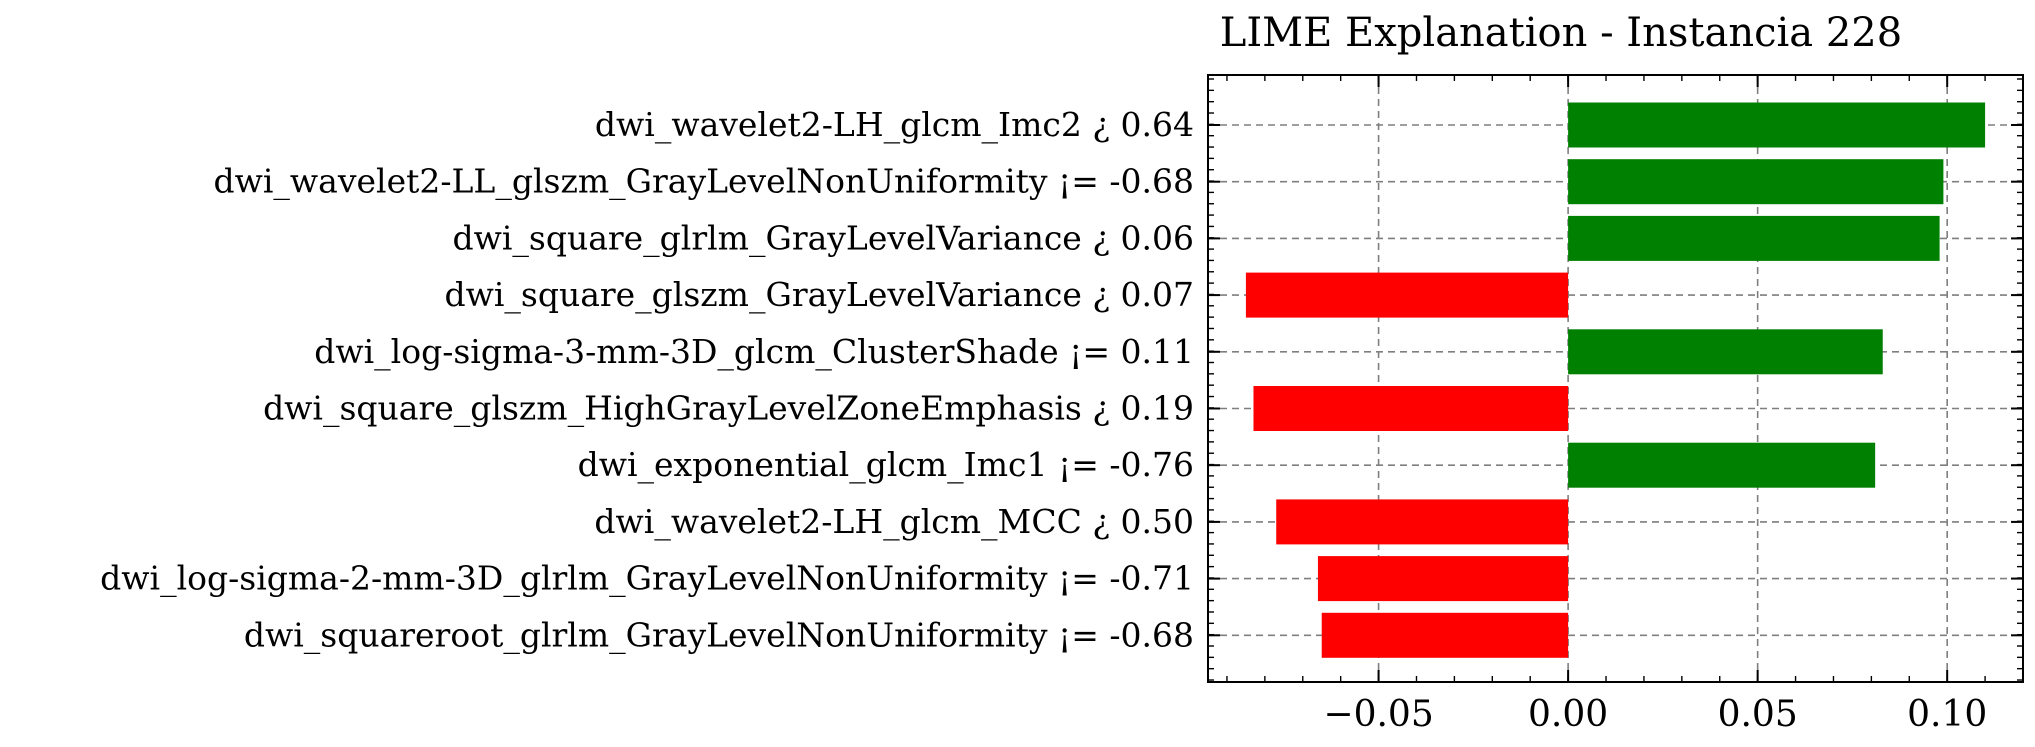 Image resolution: width=2035 pixels, height=747 pixels. I want to click on category-label: dwi_wavelet2-LH_glcm_MCC ¿ 0.50, so click(894, 522).